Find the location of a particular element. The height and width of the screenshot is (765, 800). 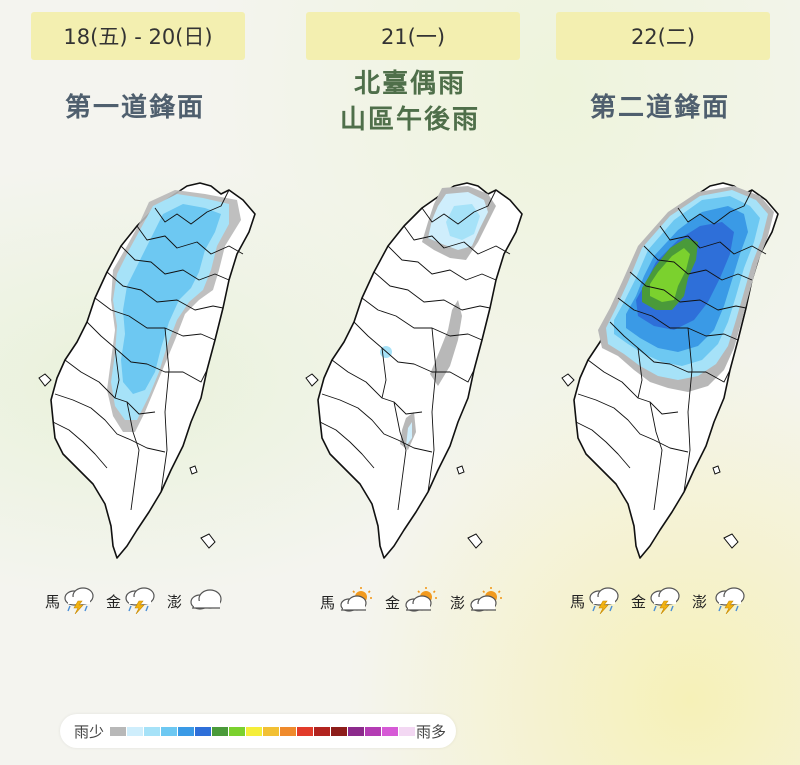

date-label: 18(五) - 20(日) is located at coordinates (138, 36).